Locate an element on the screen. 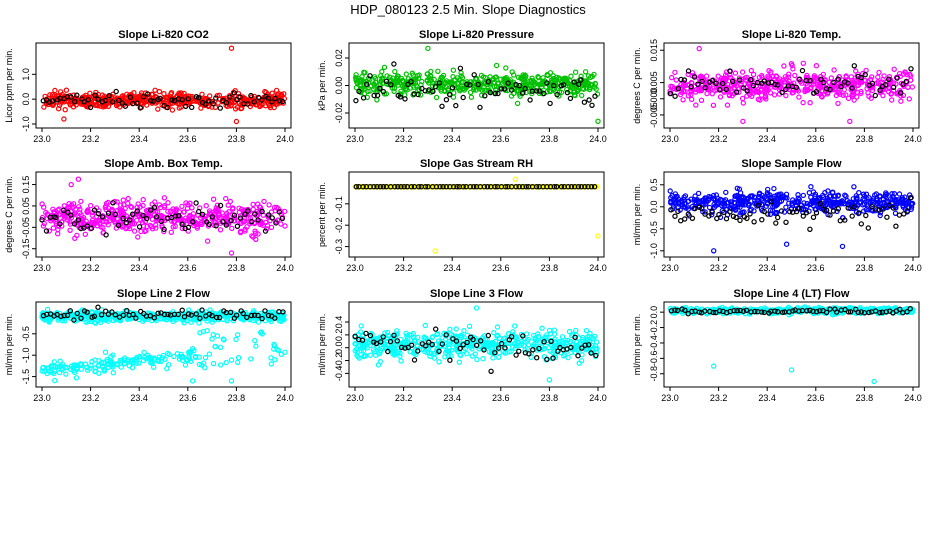 This screenshot has height=540, width=936. plot-frame is located at coordinates (163, 344).